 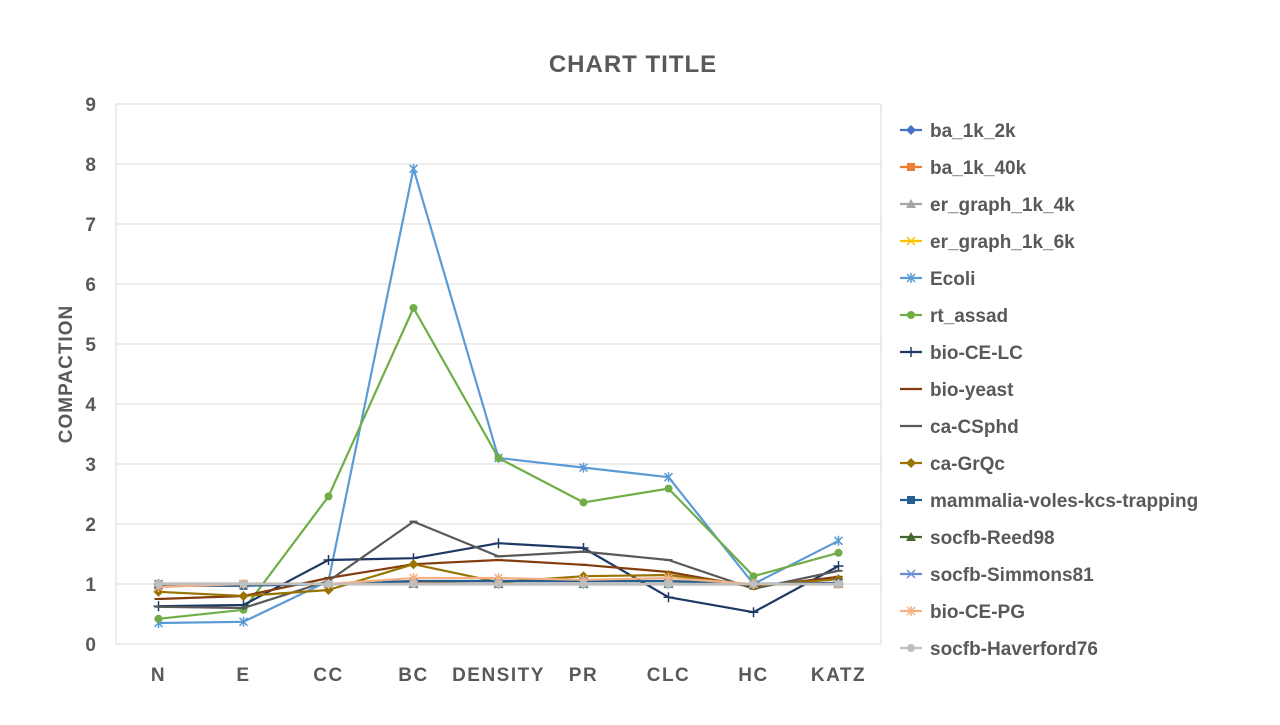 What do you see at coordinates (952, 279) in the screenshot?
I see `legend-label: Ecoli` at bounding box center [952, 279].